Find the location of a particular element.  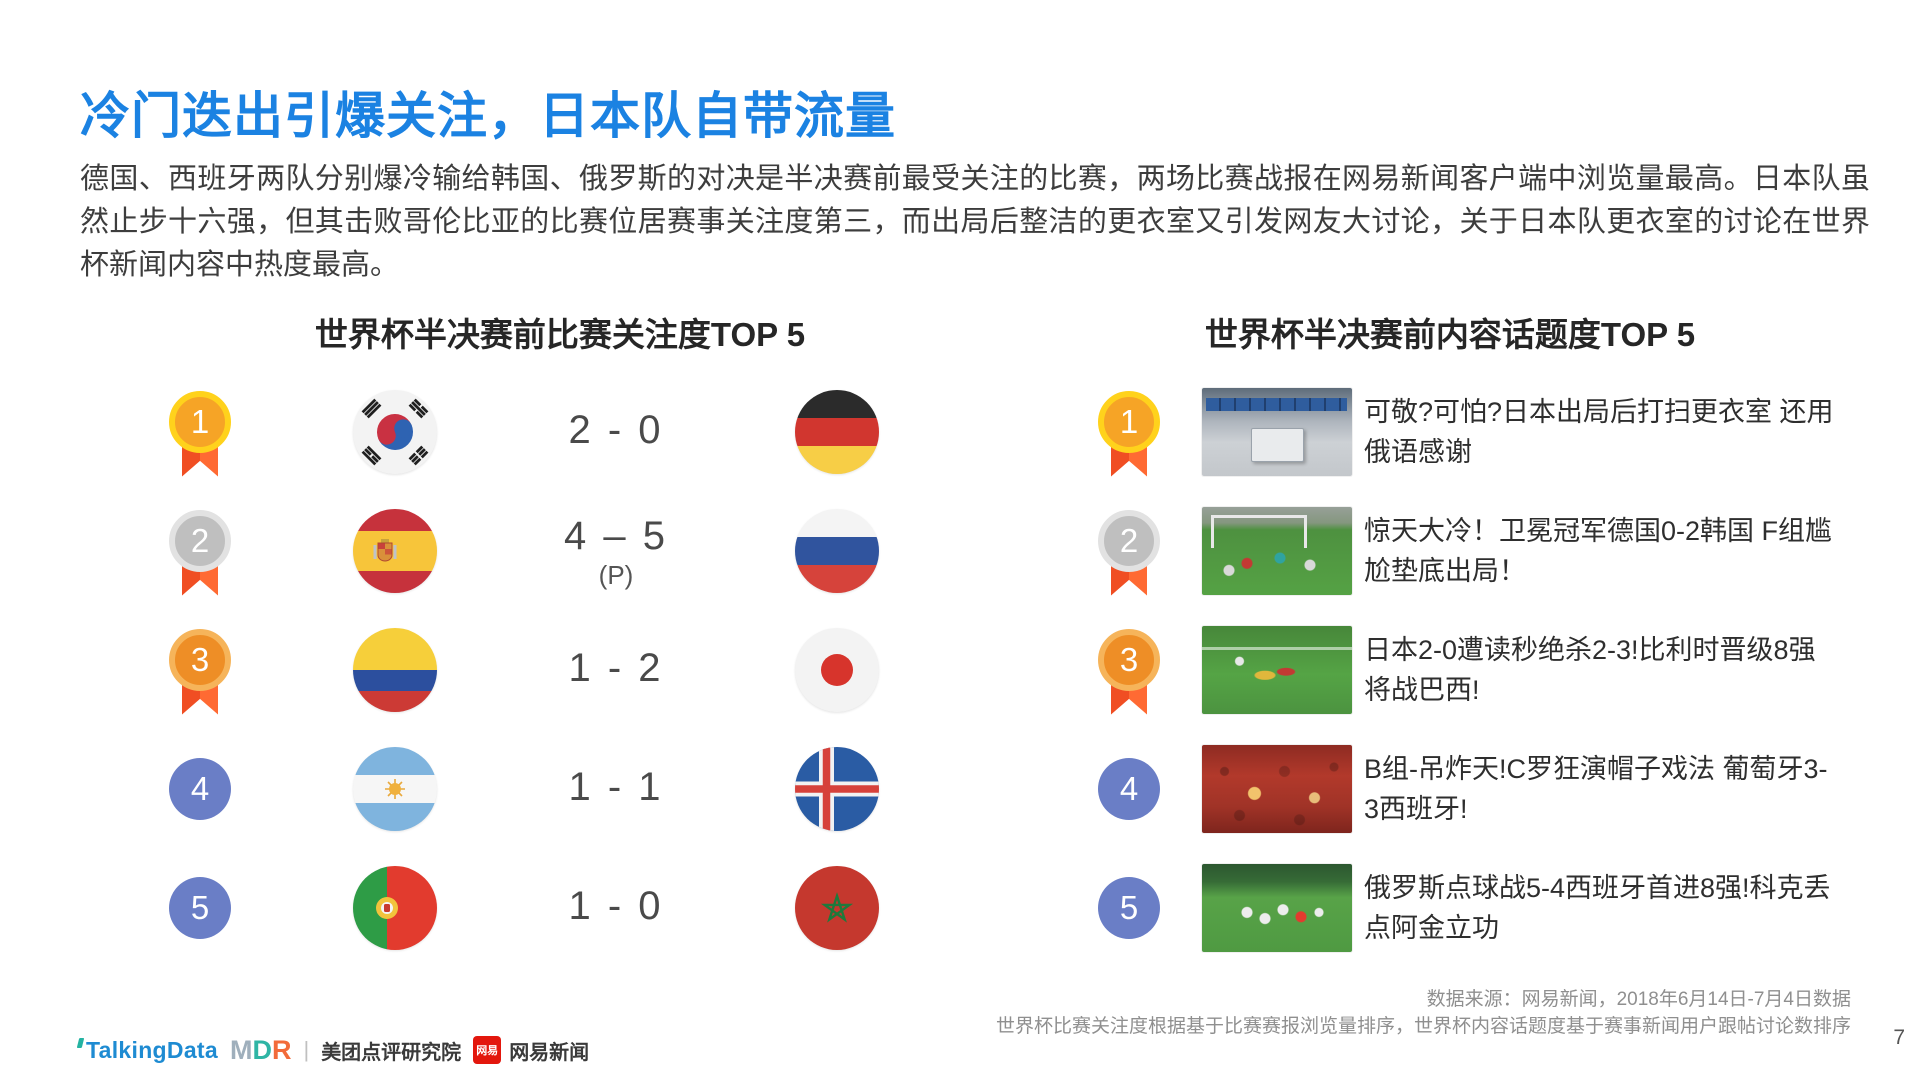

match-score: 1 - 0 is located at coordinates (616, 905).